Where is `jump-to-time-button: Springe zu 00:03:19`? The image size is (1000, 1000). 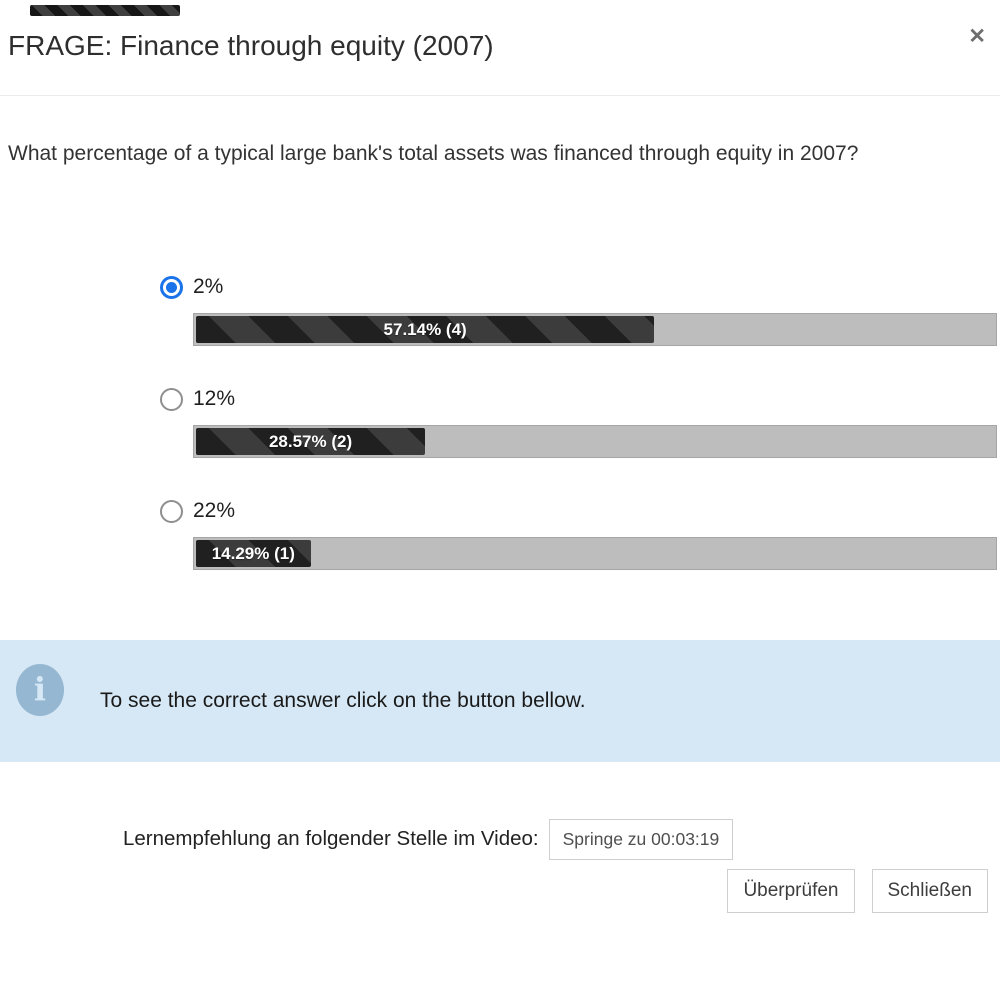 jump-to-time-button: Springe zu 00:03:19 is located at coordinates (641, 839).